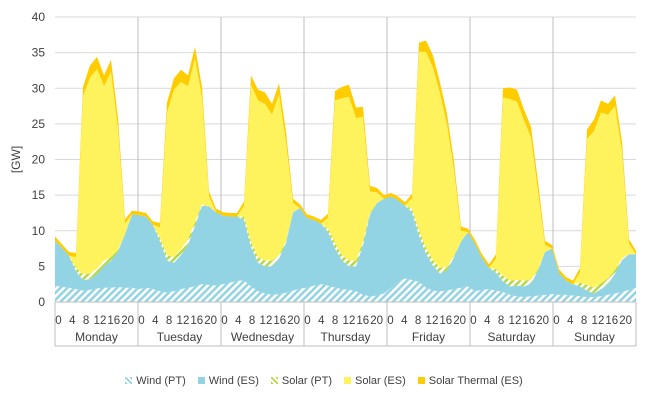 This screenshot has height=418, width=648. I want to click on y-tick-label: 10, so click(39, 231).